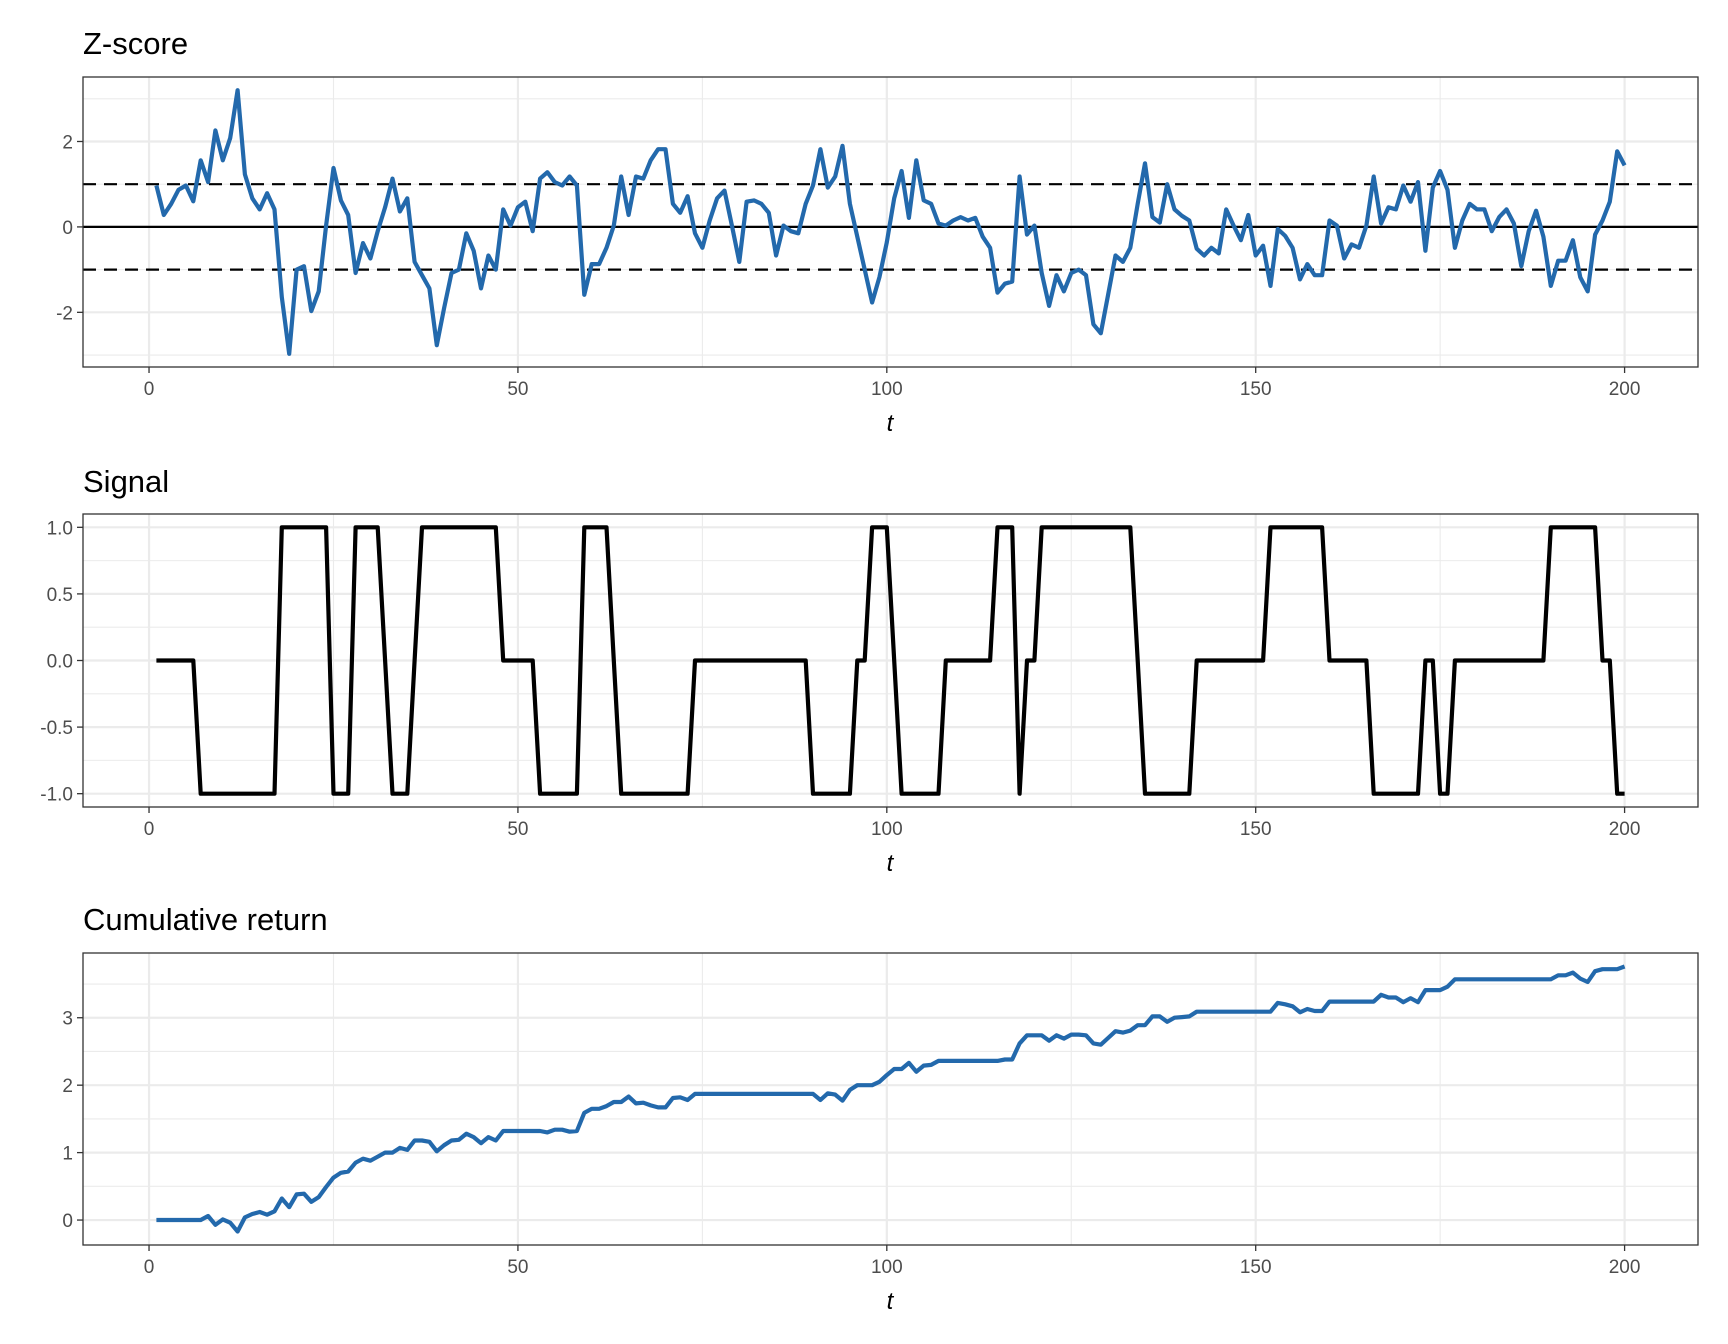 The width and height of the screenshot is (1728, 1344). Describe the element at coordinates (891, 423) in the screenshot. I see `zscore-x-axis-title: t` at that location.